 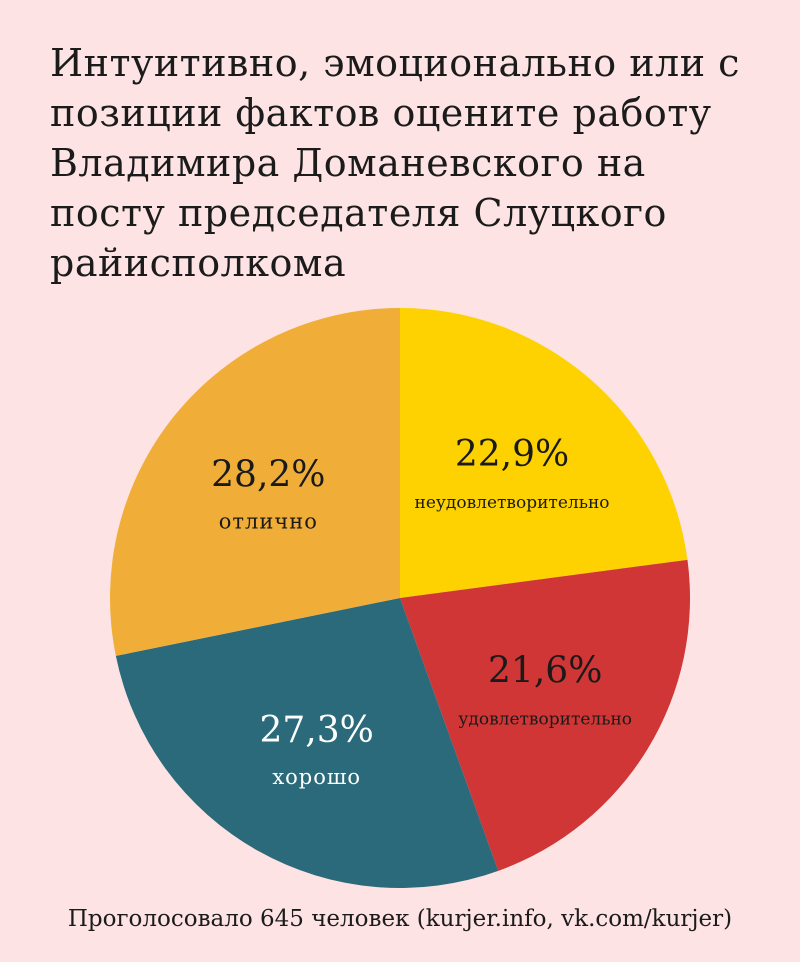 I want to click on slice-value-label: 27,3%, so click(x=317, y=730).